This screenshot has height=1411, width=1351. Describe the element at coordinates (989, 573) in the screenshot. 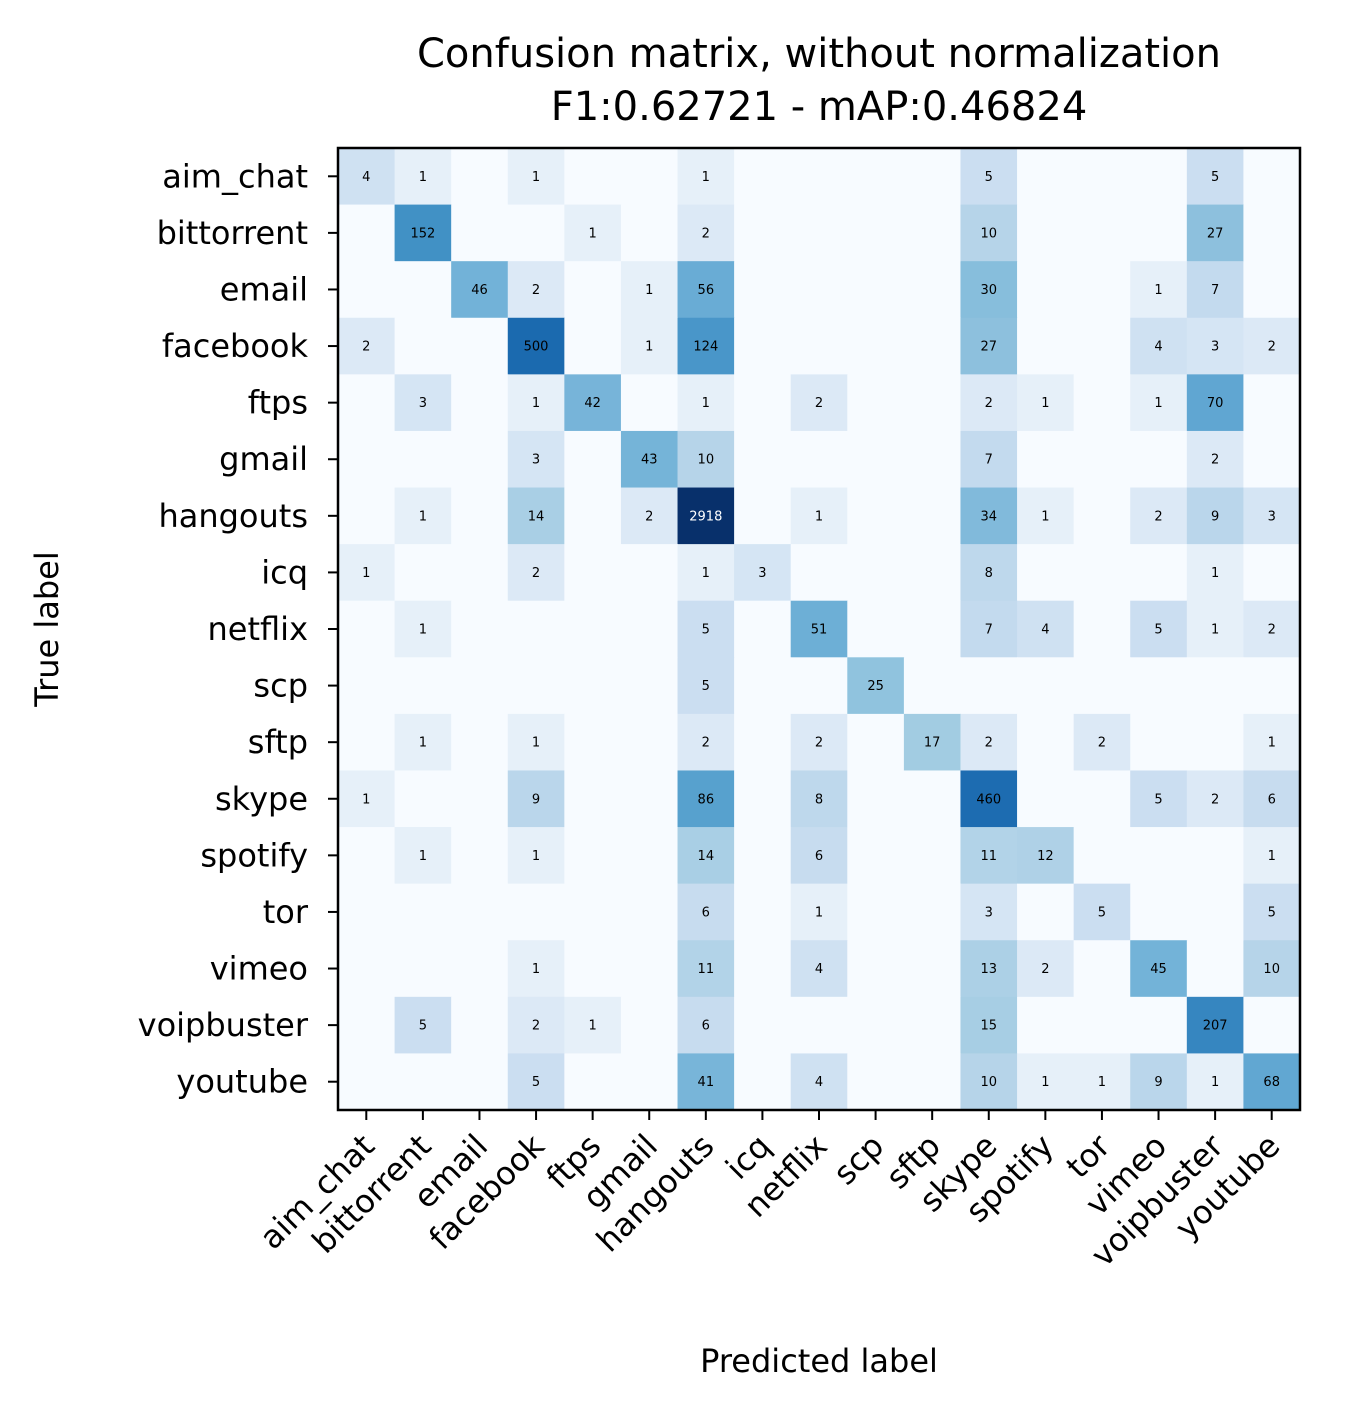

I see `cell-value-label: 8` at that location.